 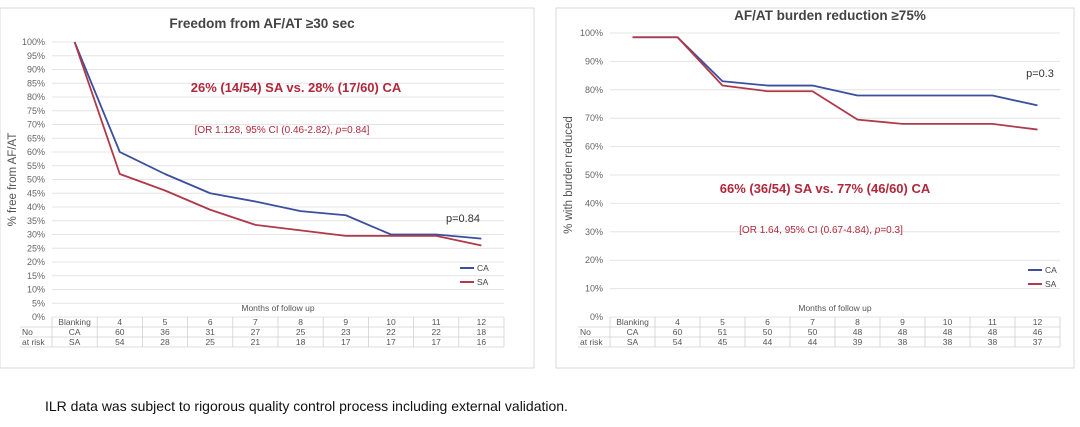 What do you see at coordinates (858, 342) in the screenshot?
I see `risk-cell: 39` at bounding box center [858, 342].